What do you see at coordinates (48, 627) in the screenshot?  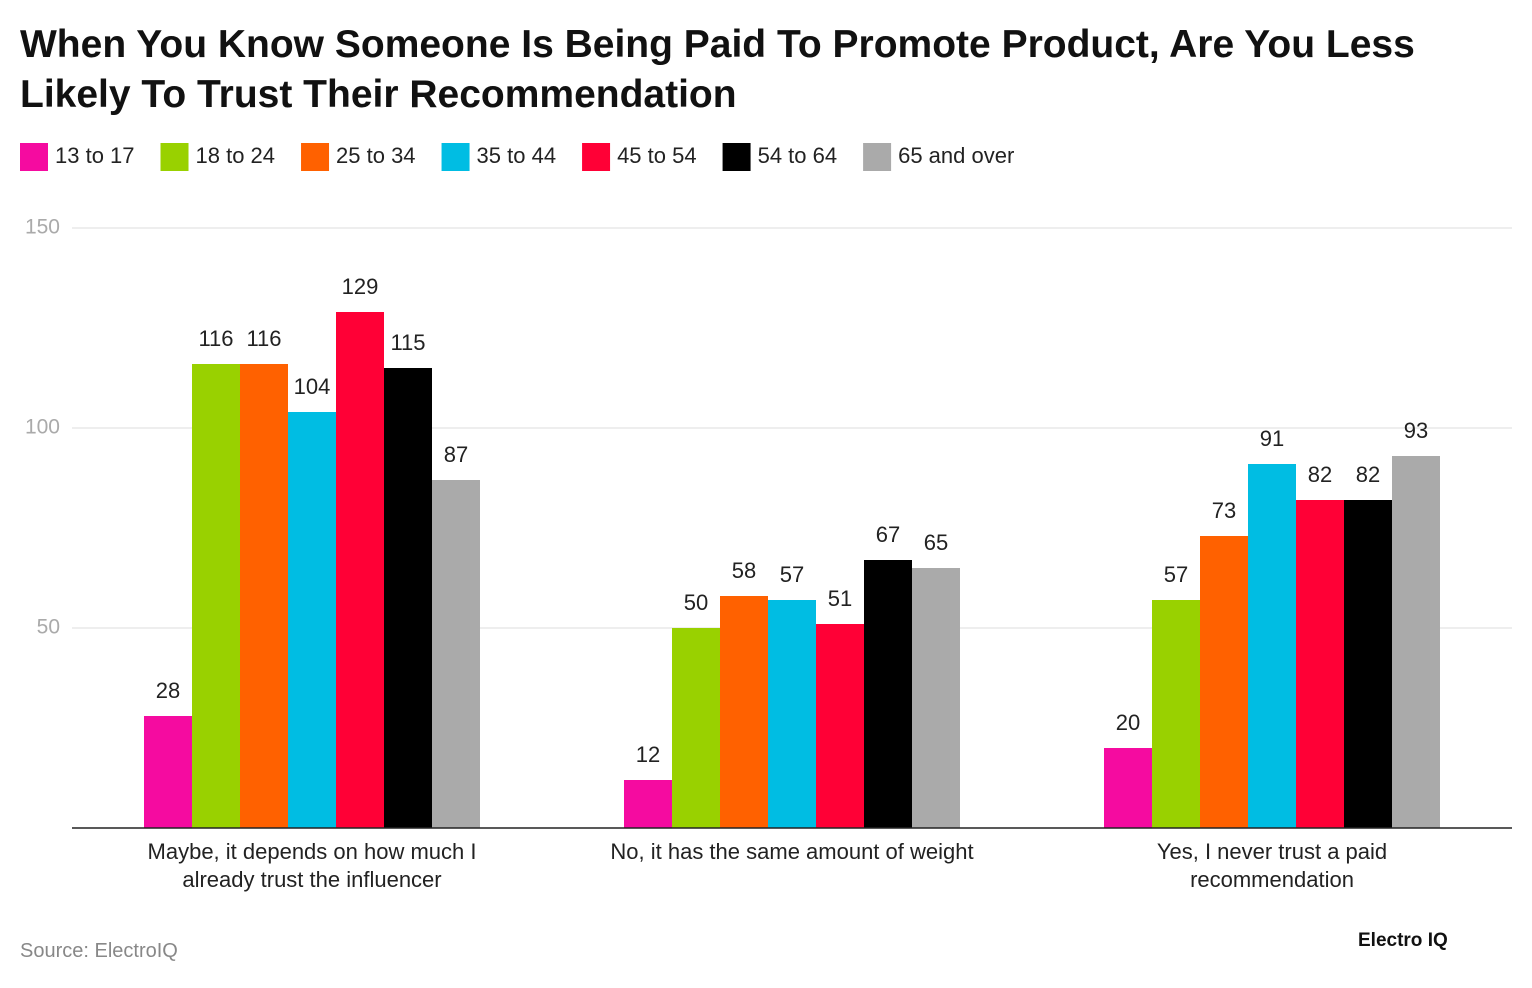 I see `y-tick-label: 50` at bounding box center [48, 627].